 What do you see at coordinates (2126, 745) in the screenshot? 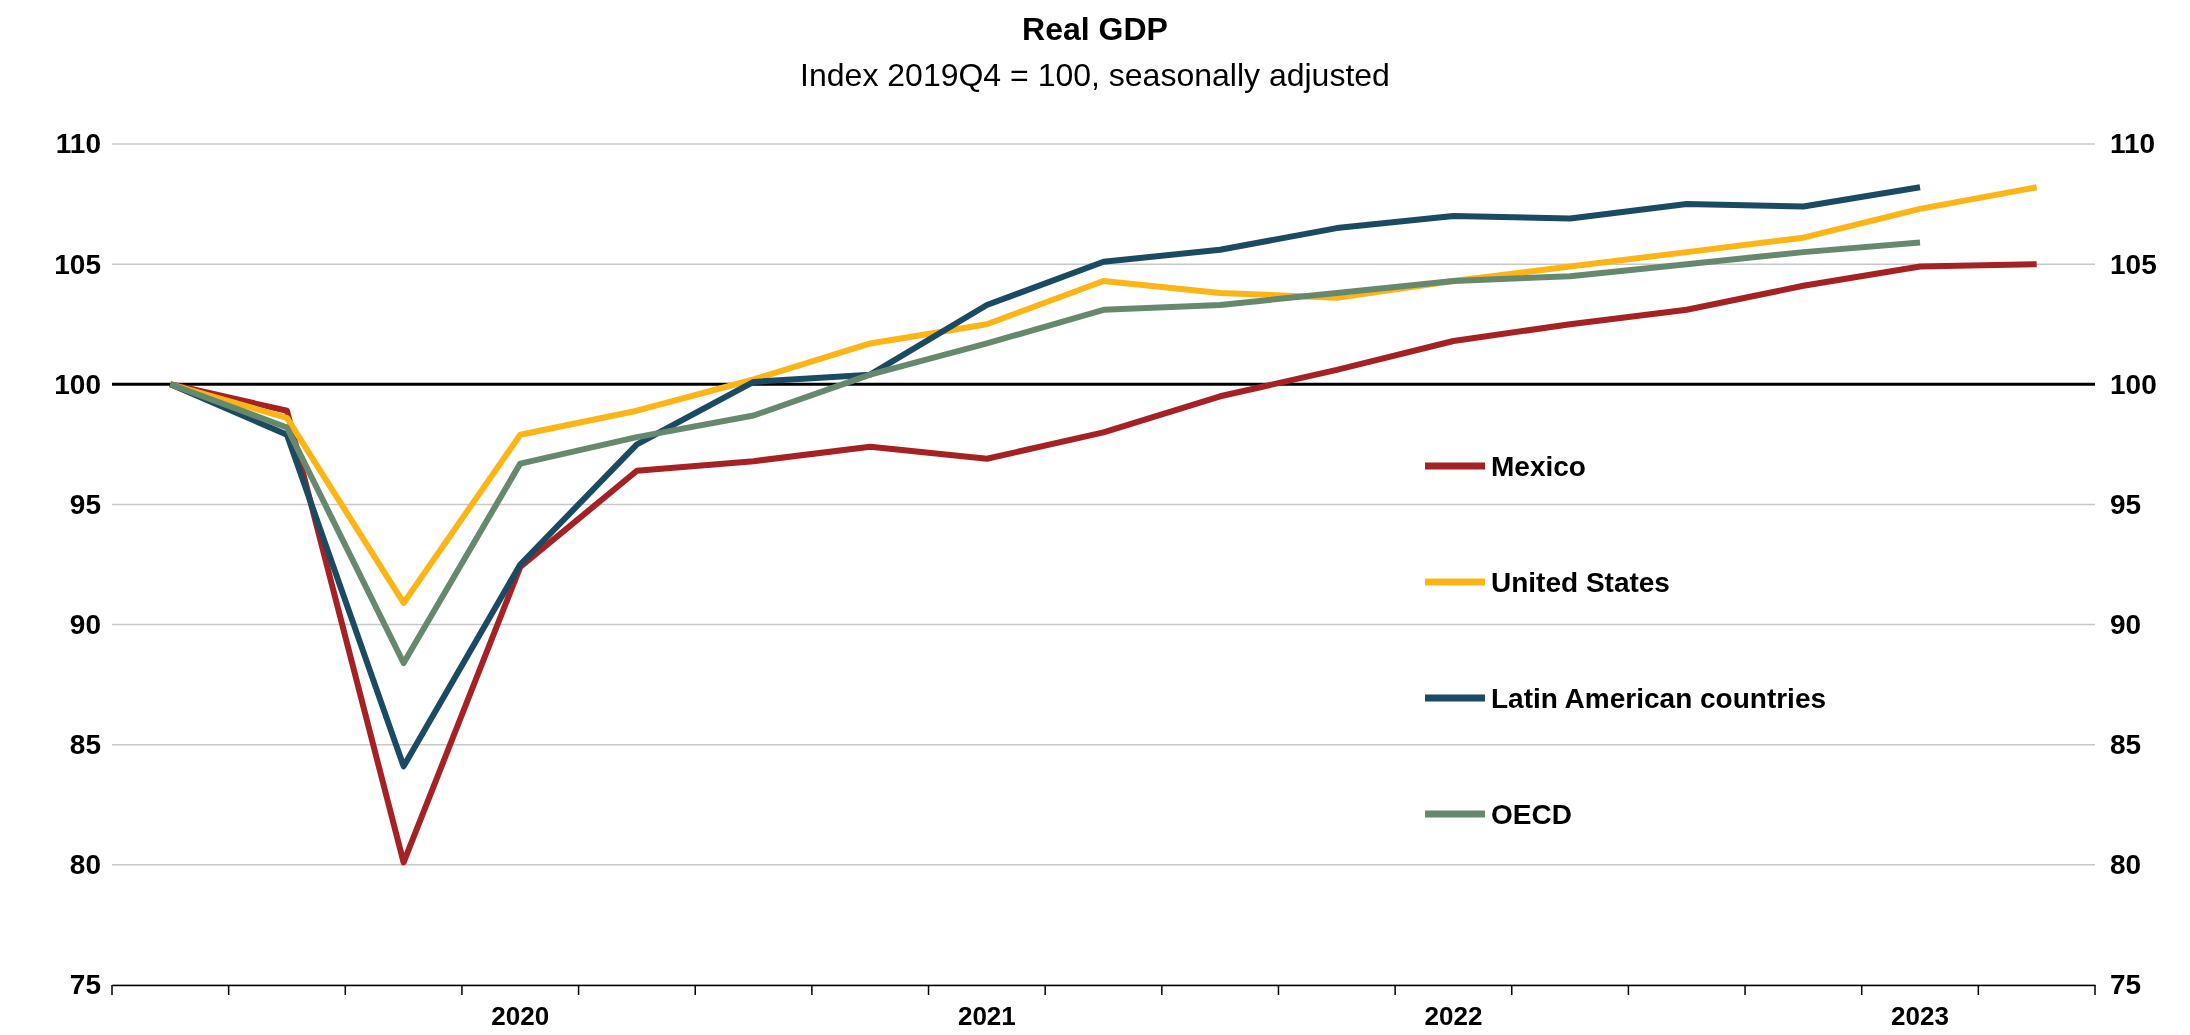
I see `y2-tick-label: 85` at bounding box center [2126, 745].